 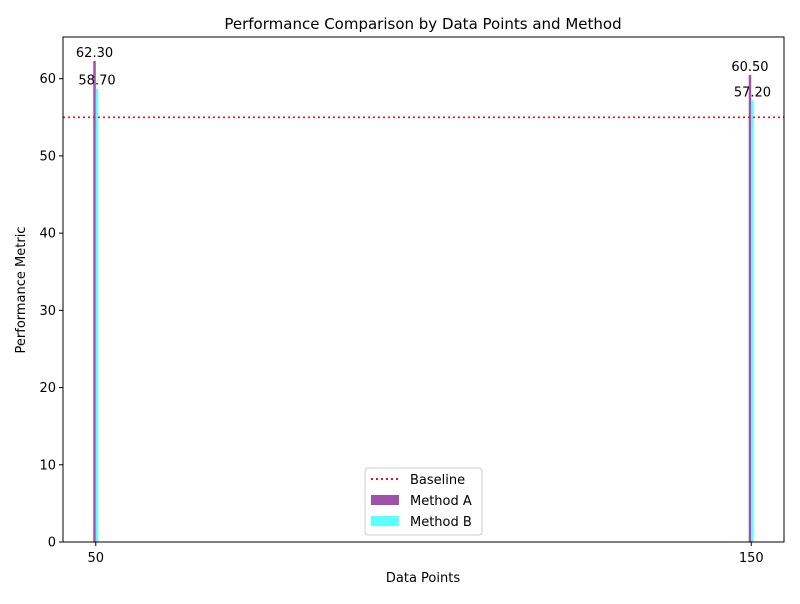 What do you see at coordinates (441, 501) in the screenshot?
I see `legend-method-a-label: Method A` at bounding box center [441, 501].